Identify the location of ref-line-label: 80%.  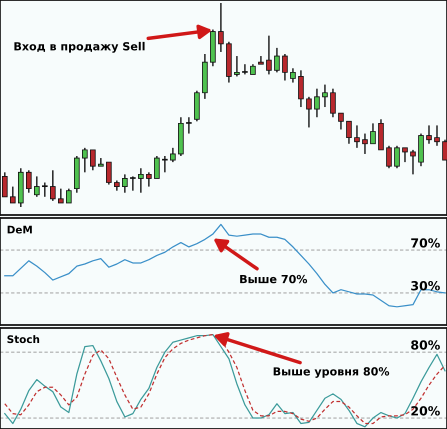
(425, 345).